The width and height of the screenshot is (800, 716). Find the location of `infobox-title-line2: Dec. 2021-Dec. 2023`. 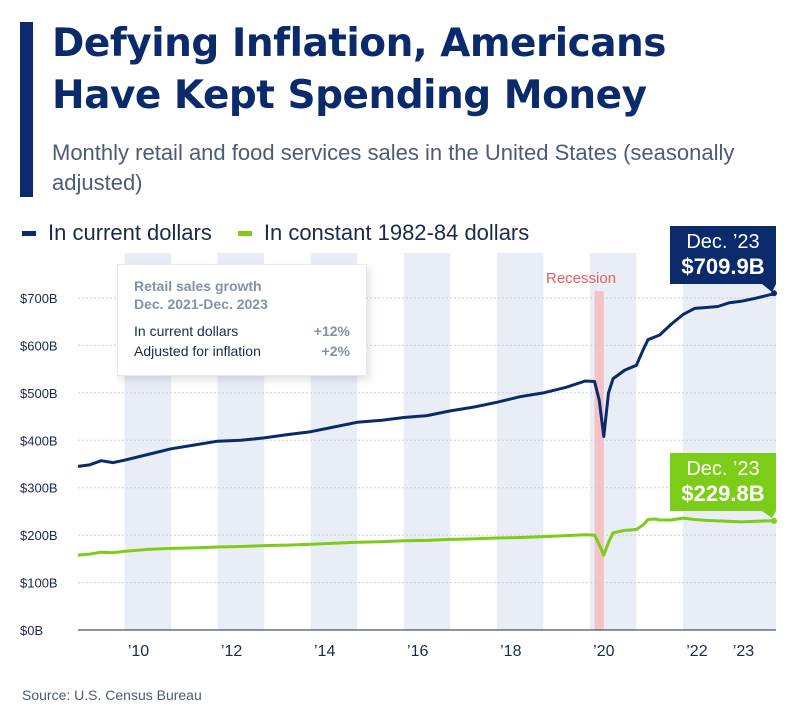

infobox-title-line2: Dec. 2021-Dec. 2023 is located at coordinates (201, 304).